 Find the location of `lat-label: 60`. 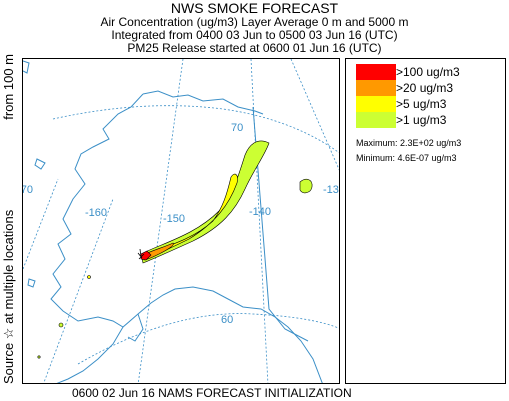

lat-label: 60 is located at coordinates (227, 320).